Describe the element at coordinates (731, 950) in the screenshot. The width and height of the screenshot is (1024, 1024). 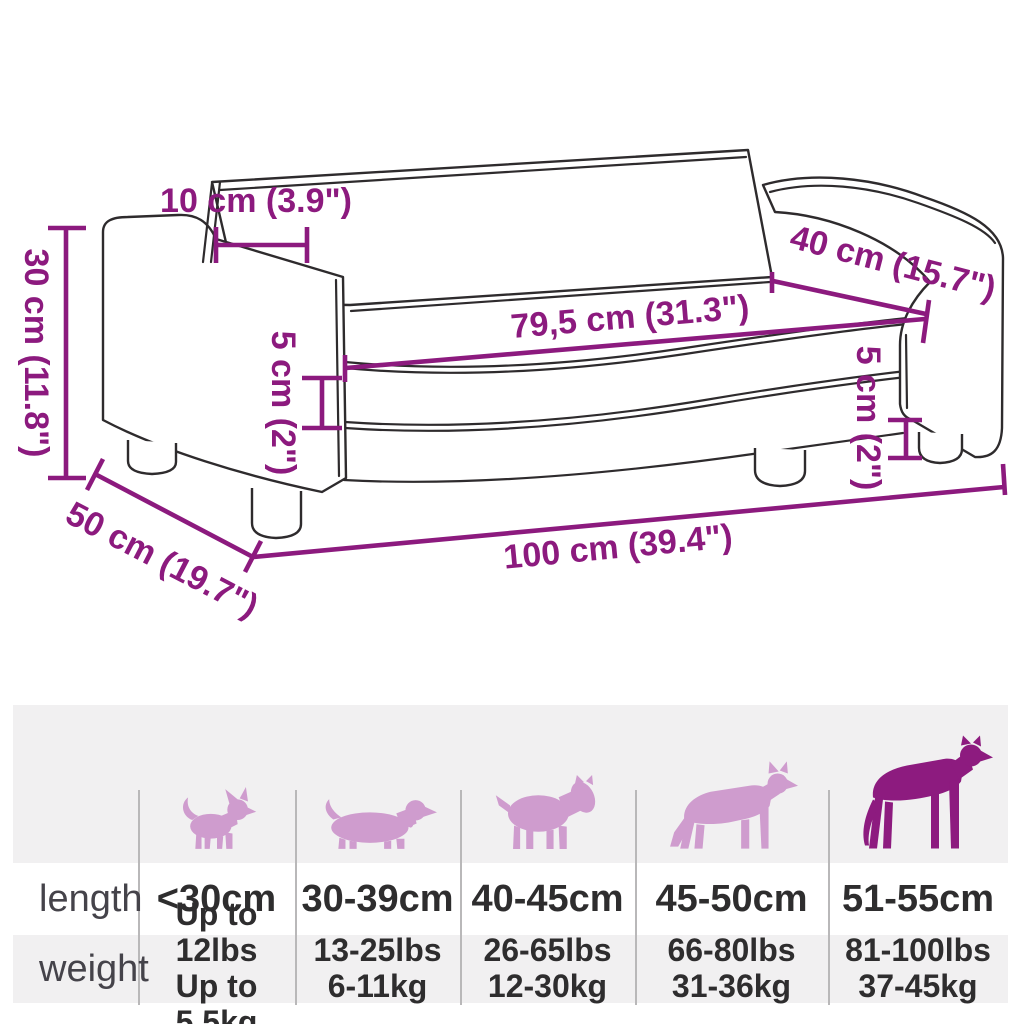
I see `weight-lbs: 66-80lbs` at that location.